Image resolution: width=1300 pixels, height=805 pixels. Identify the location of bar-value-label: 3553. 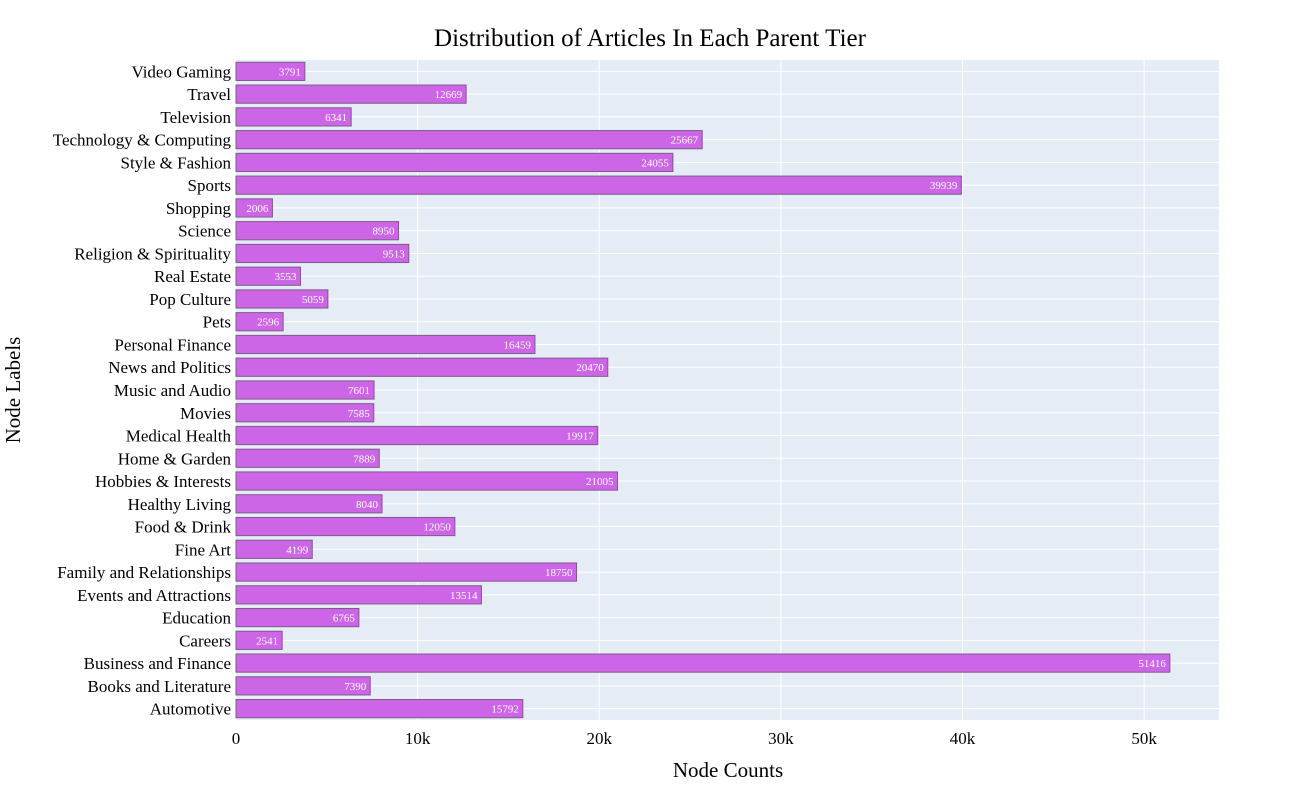
(286, 277).